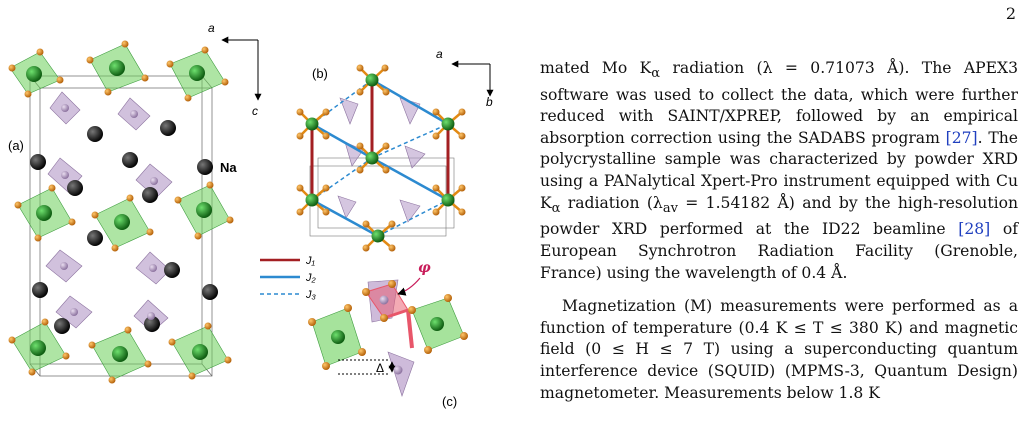 The width and height of the screenshot is (1028, 437). I want to click on legend-j1-label: J₁, so click(310, 261).